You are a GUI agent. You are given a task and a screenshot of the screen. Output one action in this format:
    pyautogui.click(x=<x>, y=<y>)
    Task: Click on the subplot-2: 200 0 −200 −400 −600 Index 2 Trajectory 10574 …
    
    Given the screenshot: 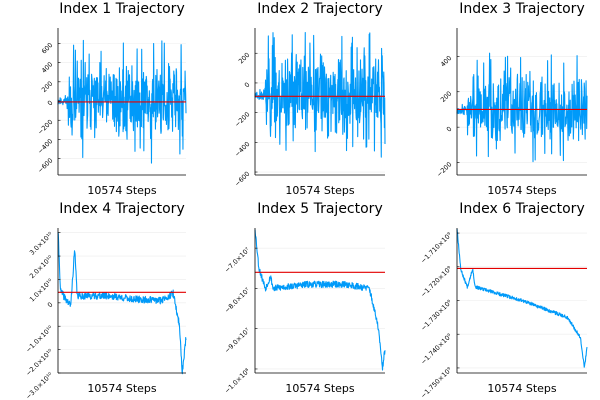 What is the action you would take?
    pyautogui.click(x=309, y=99)
    